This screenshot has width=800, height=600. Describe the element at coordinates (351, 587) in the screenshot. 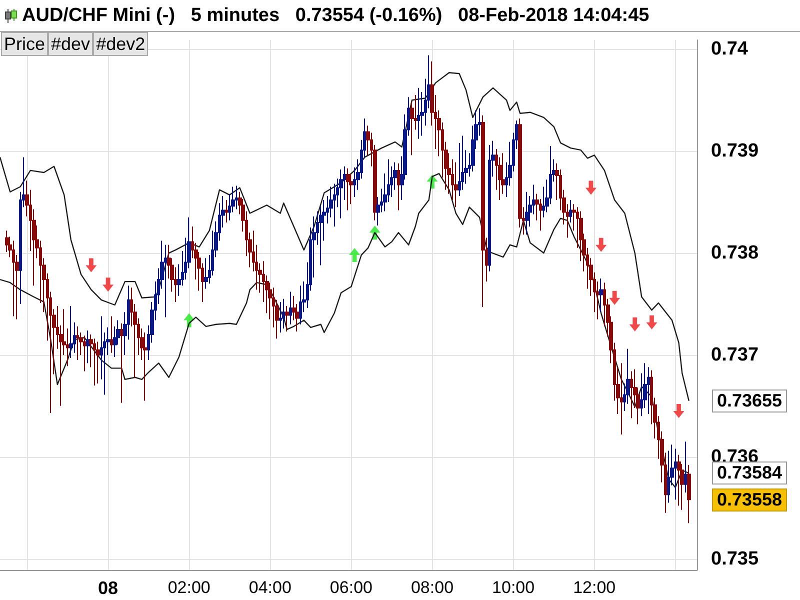

I see `x-tick-label: 06:00` at that location.